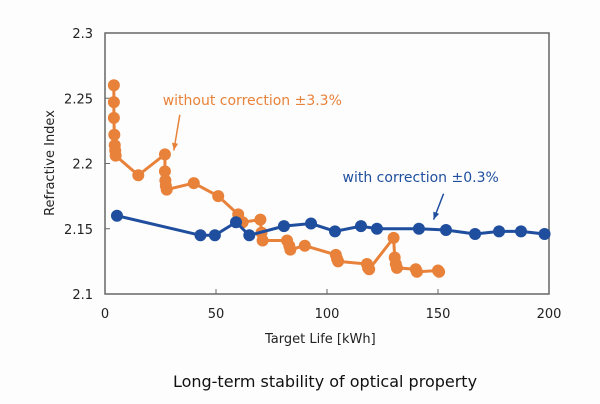 The height and width of the screenshot is (404, 600). I want to click on y-tick-label: 2.15, so click(78, 230).